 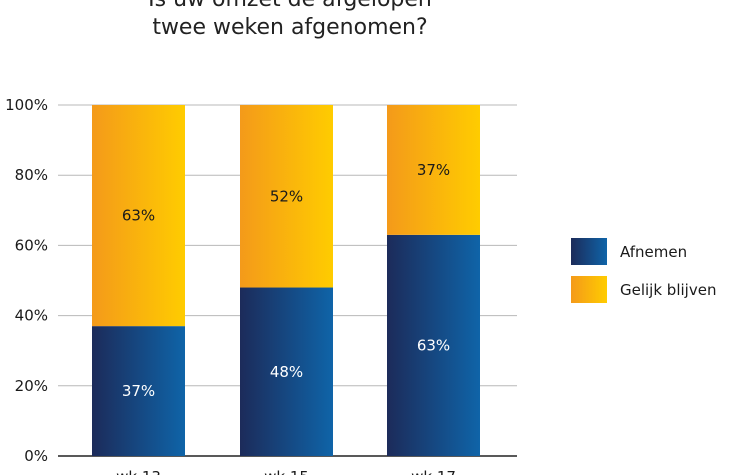 What do you see at coordinates (643, 270) in the screenshot?
I see `legend: Afnemen Gelijk blijven` at bounding box center [643, 270].